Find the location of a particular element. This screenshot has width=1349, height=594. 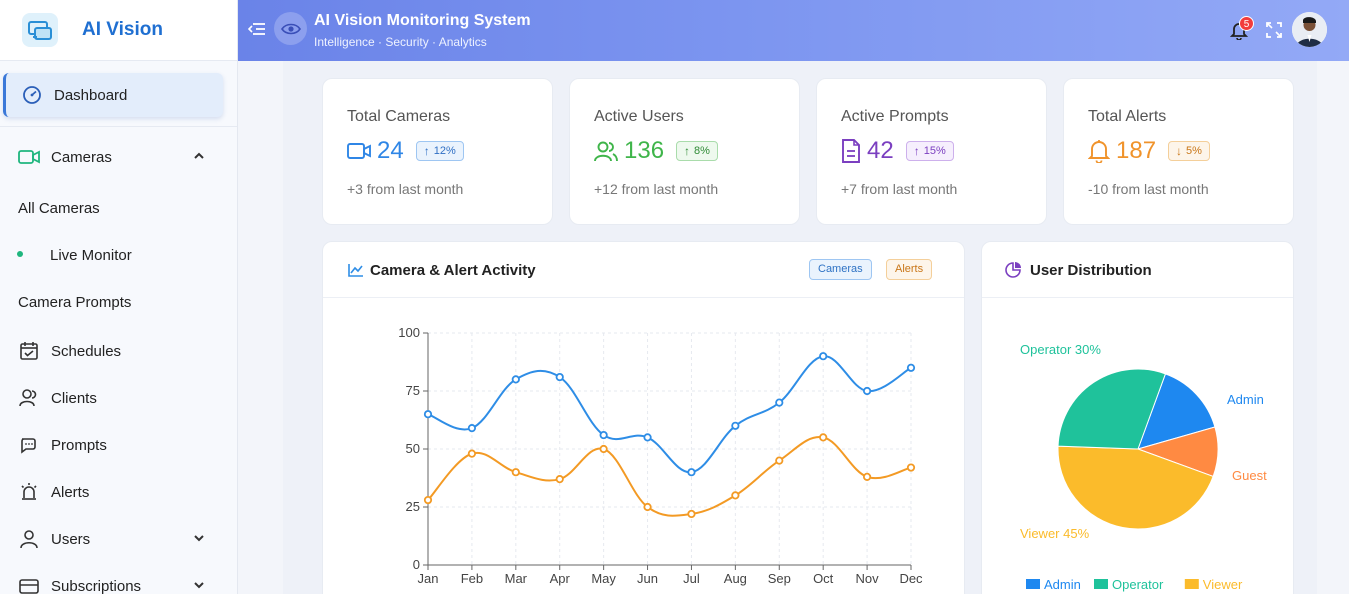

x-tick-label: Mar is located at coordinates (516, 578).